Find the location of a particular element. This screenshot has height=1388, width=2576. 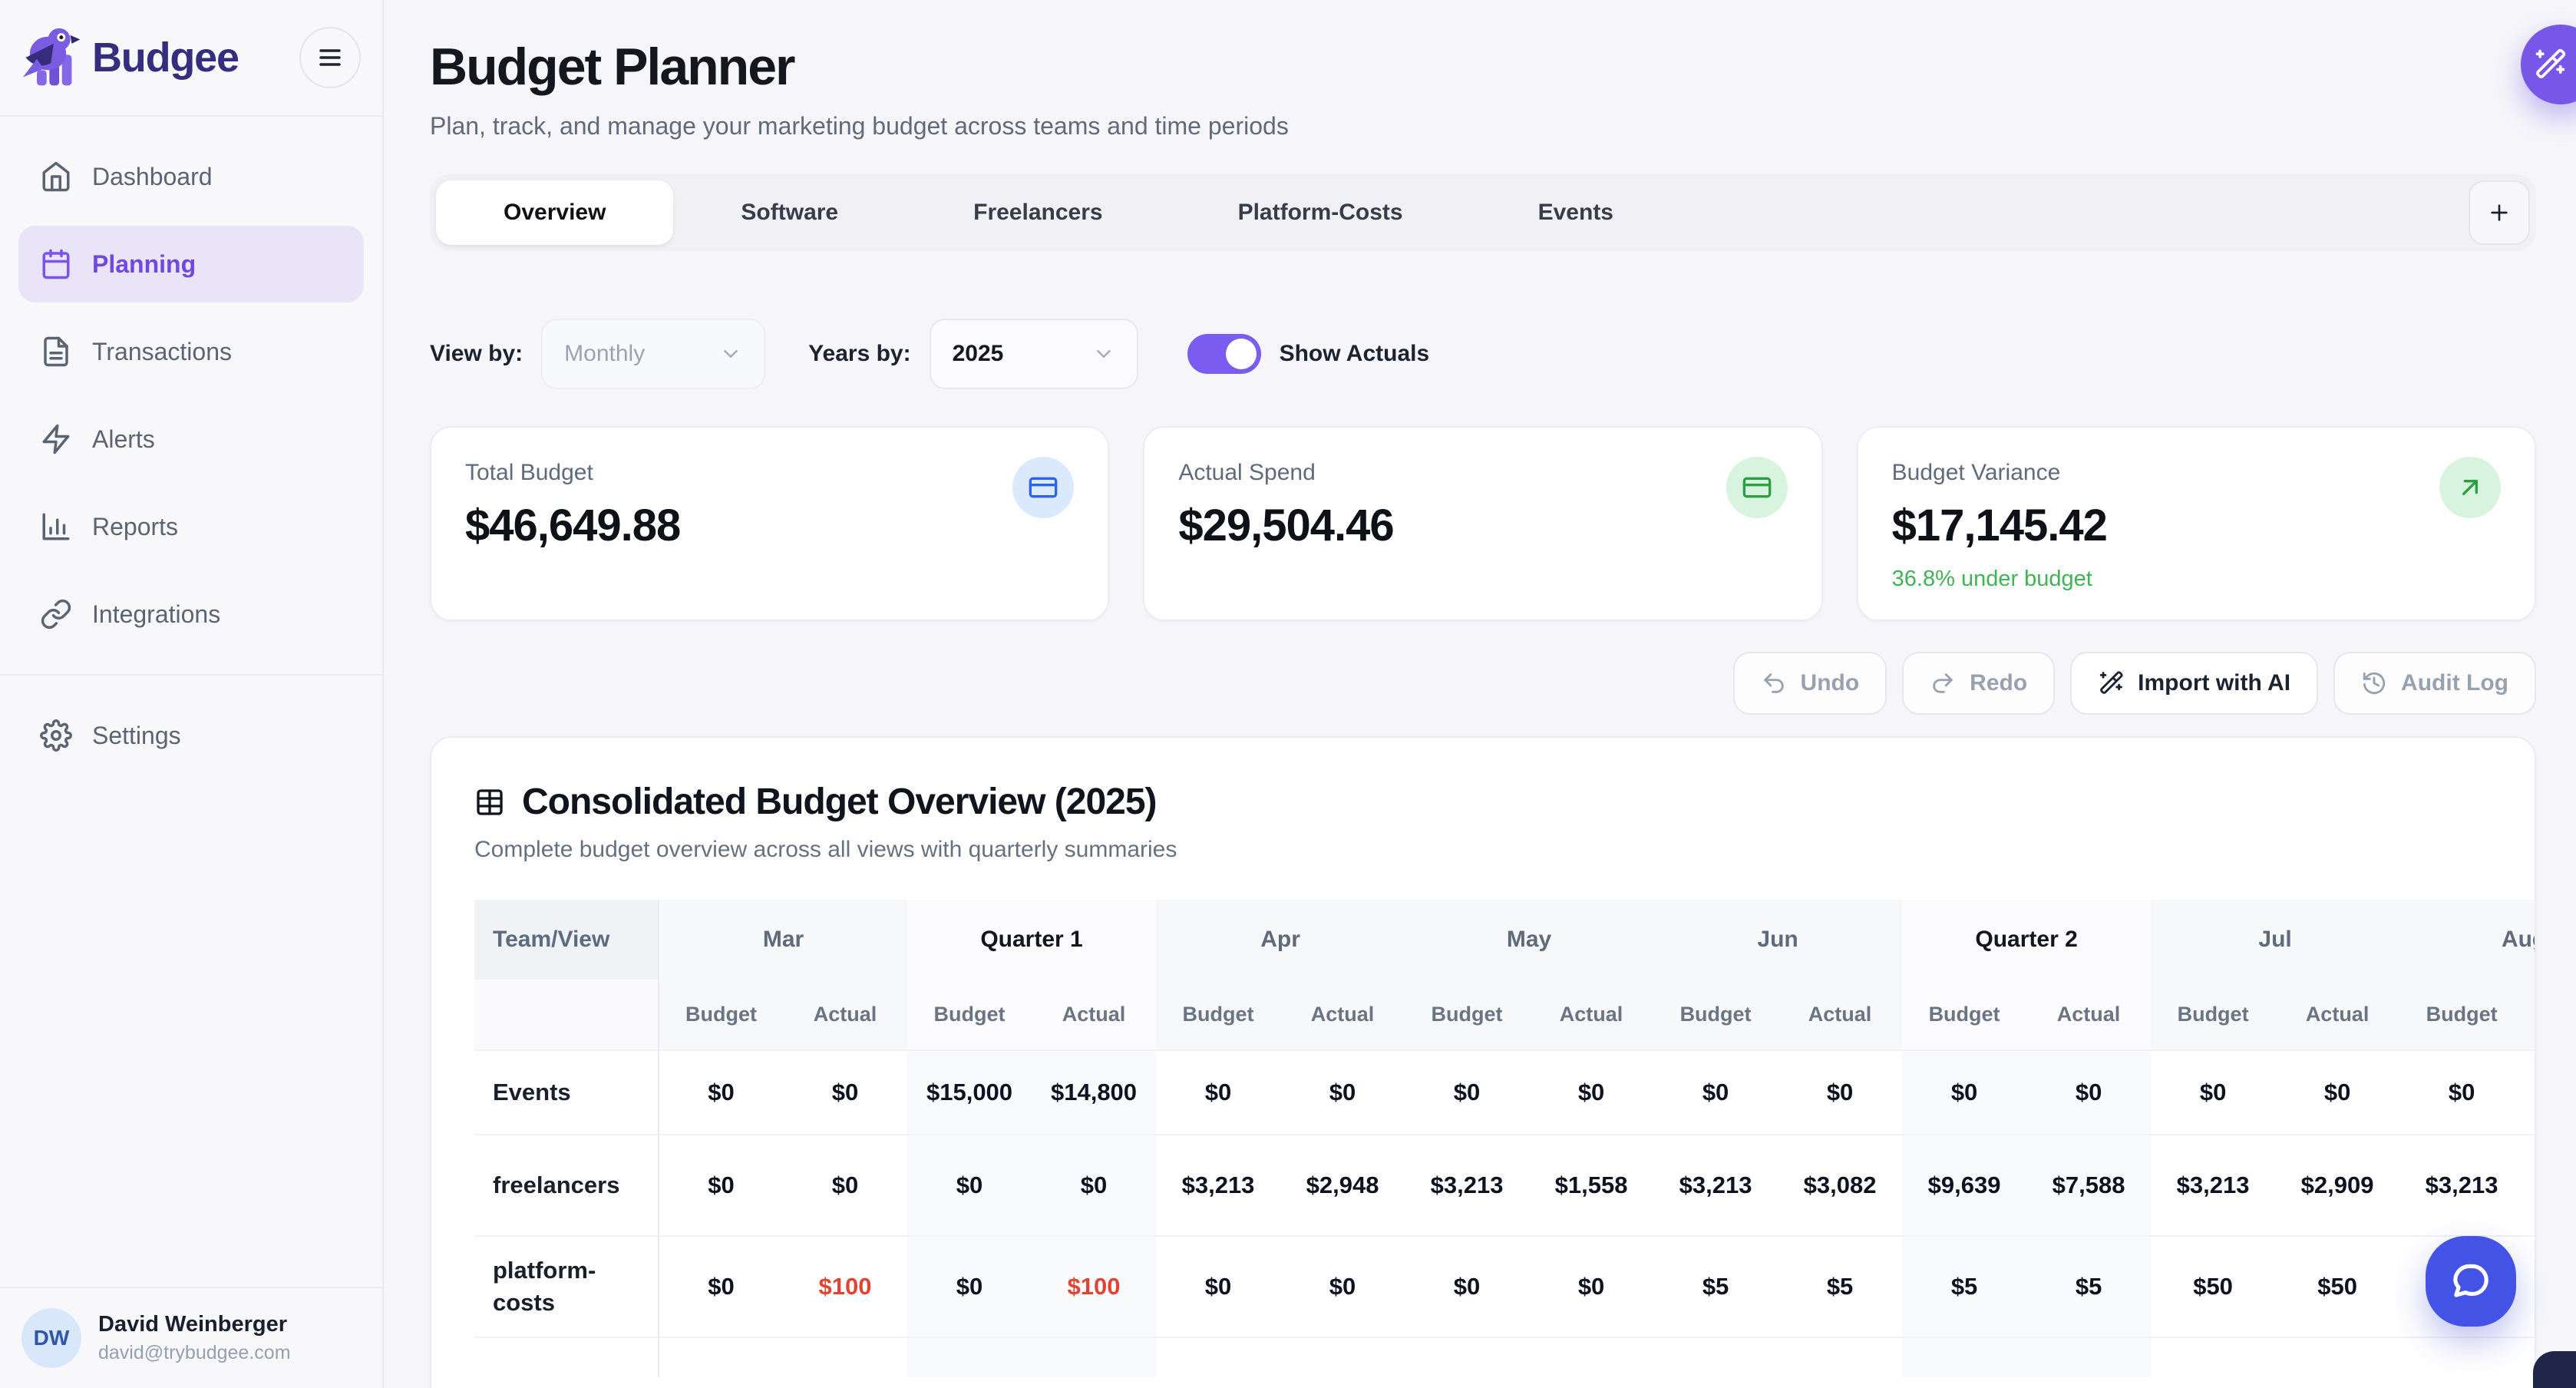

tab-freelancers: Freelancers is located at coordinates (1038, 212).